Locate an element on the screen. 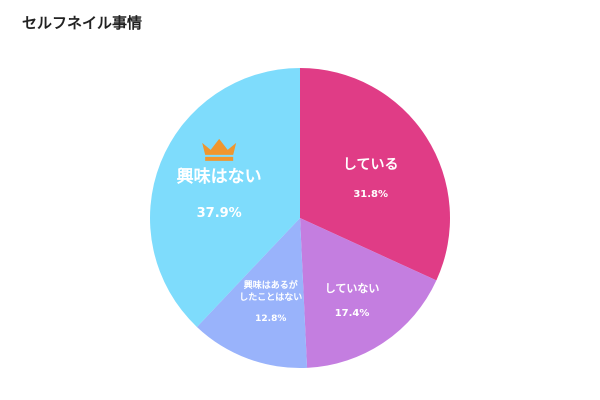 This screenshot has width=600, height=400. slice-name-label: 興味はない is located at coordinates (219, 176).